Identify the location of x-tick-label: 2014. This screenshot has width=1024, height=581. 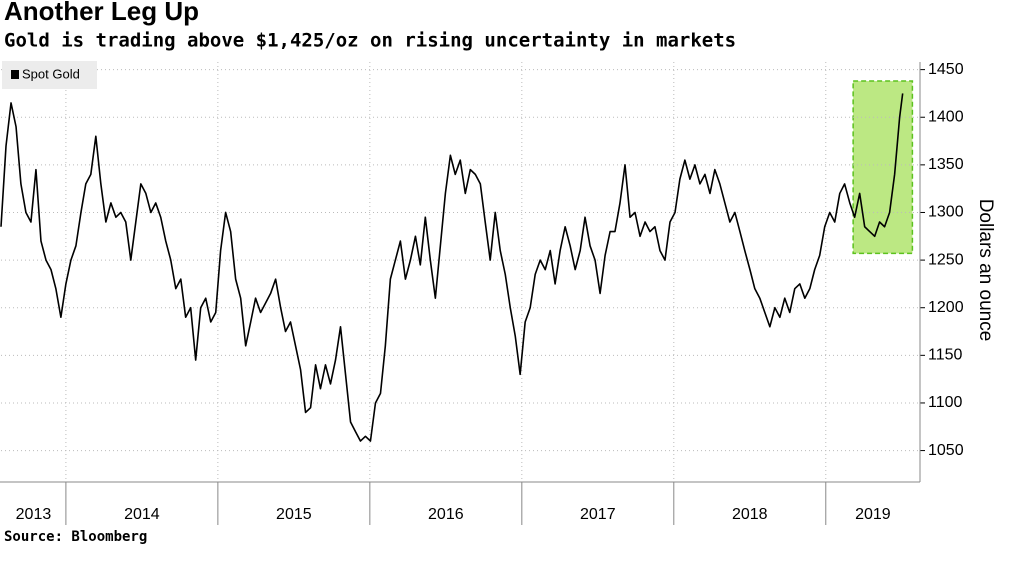
(142, 514).